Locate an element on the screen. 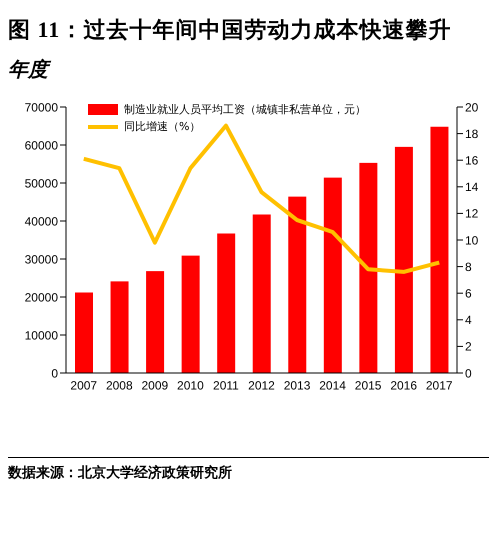 The height and width of the screenshot is (554, 497). y-tick-label: 70000 is located at coordinates (41, 107).